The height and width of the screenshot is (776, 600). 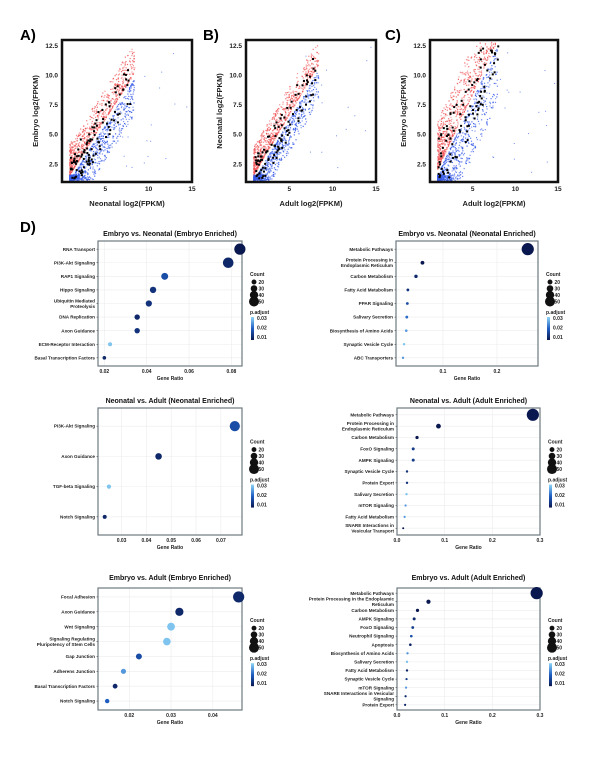 I want to click on dot-protein-processing-in-endoplasmic-reticulum, so click(x=438, y=426).